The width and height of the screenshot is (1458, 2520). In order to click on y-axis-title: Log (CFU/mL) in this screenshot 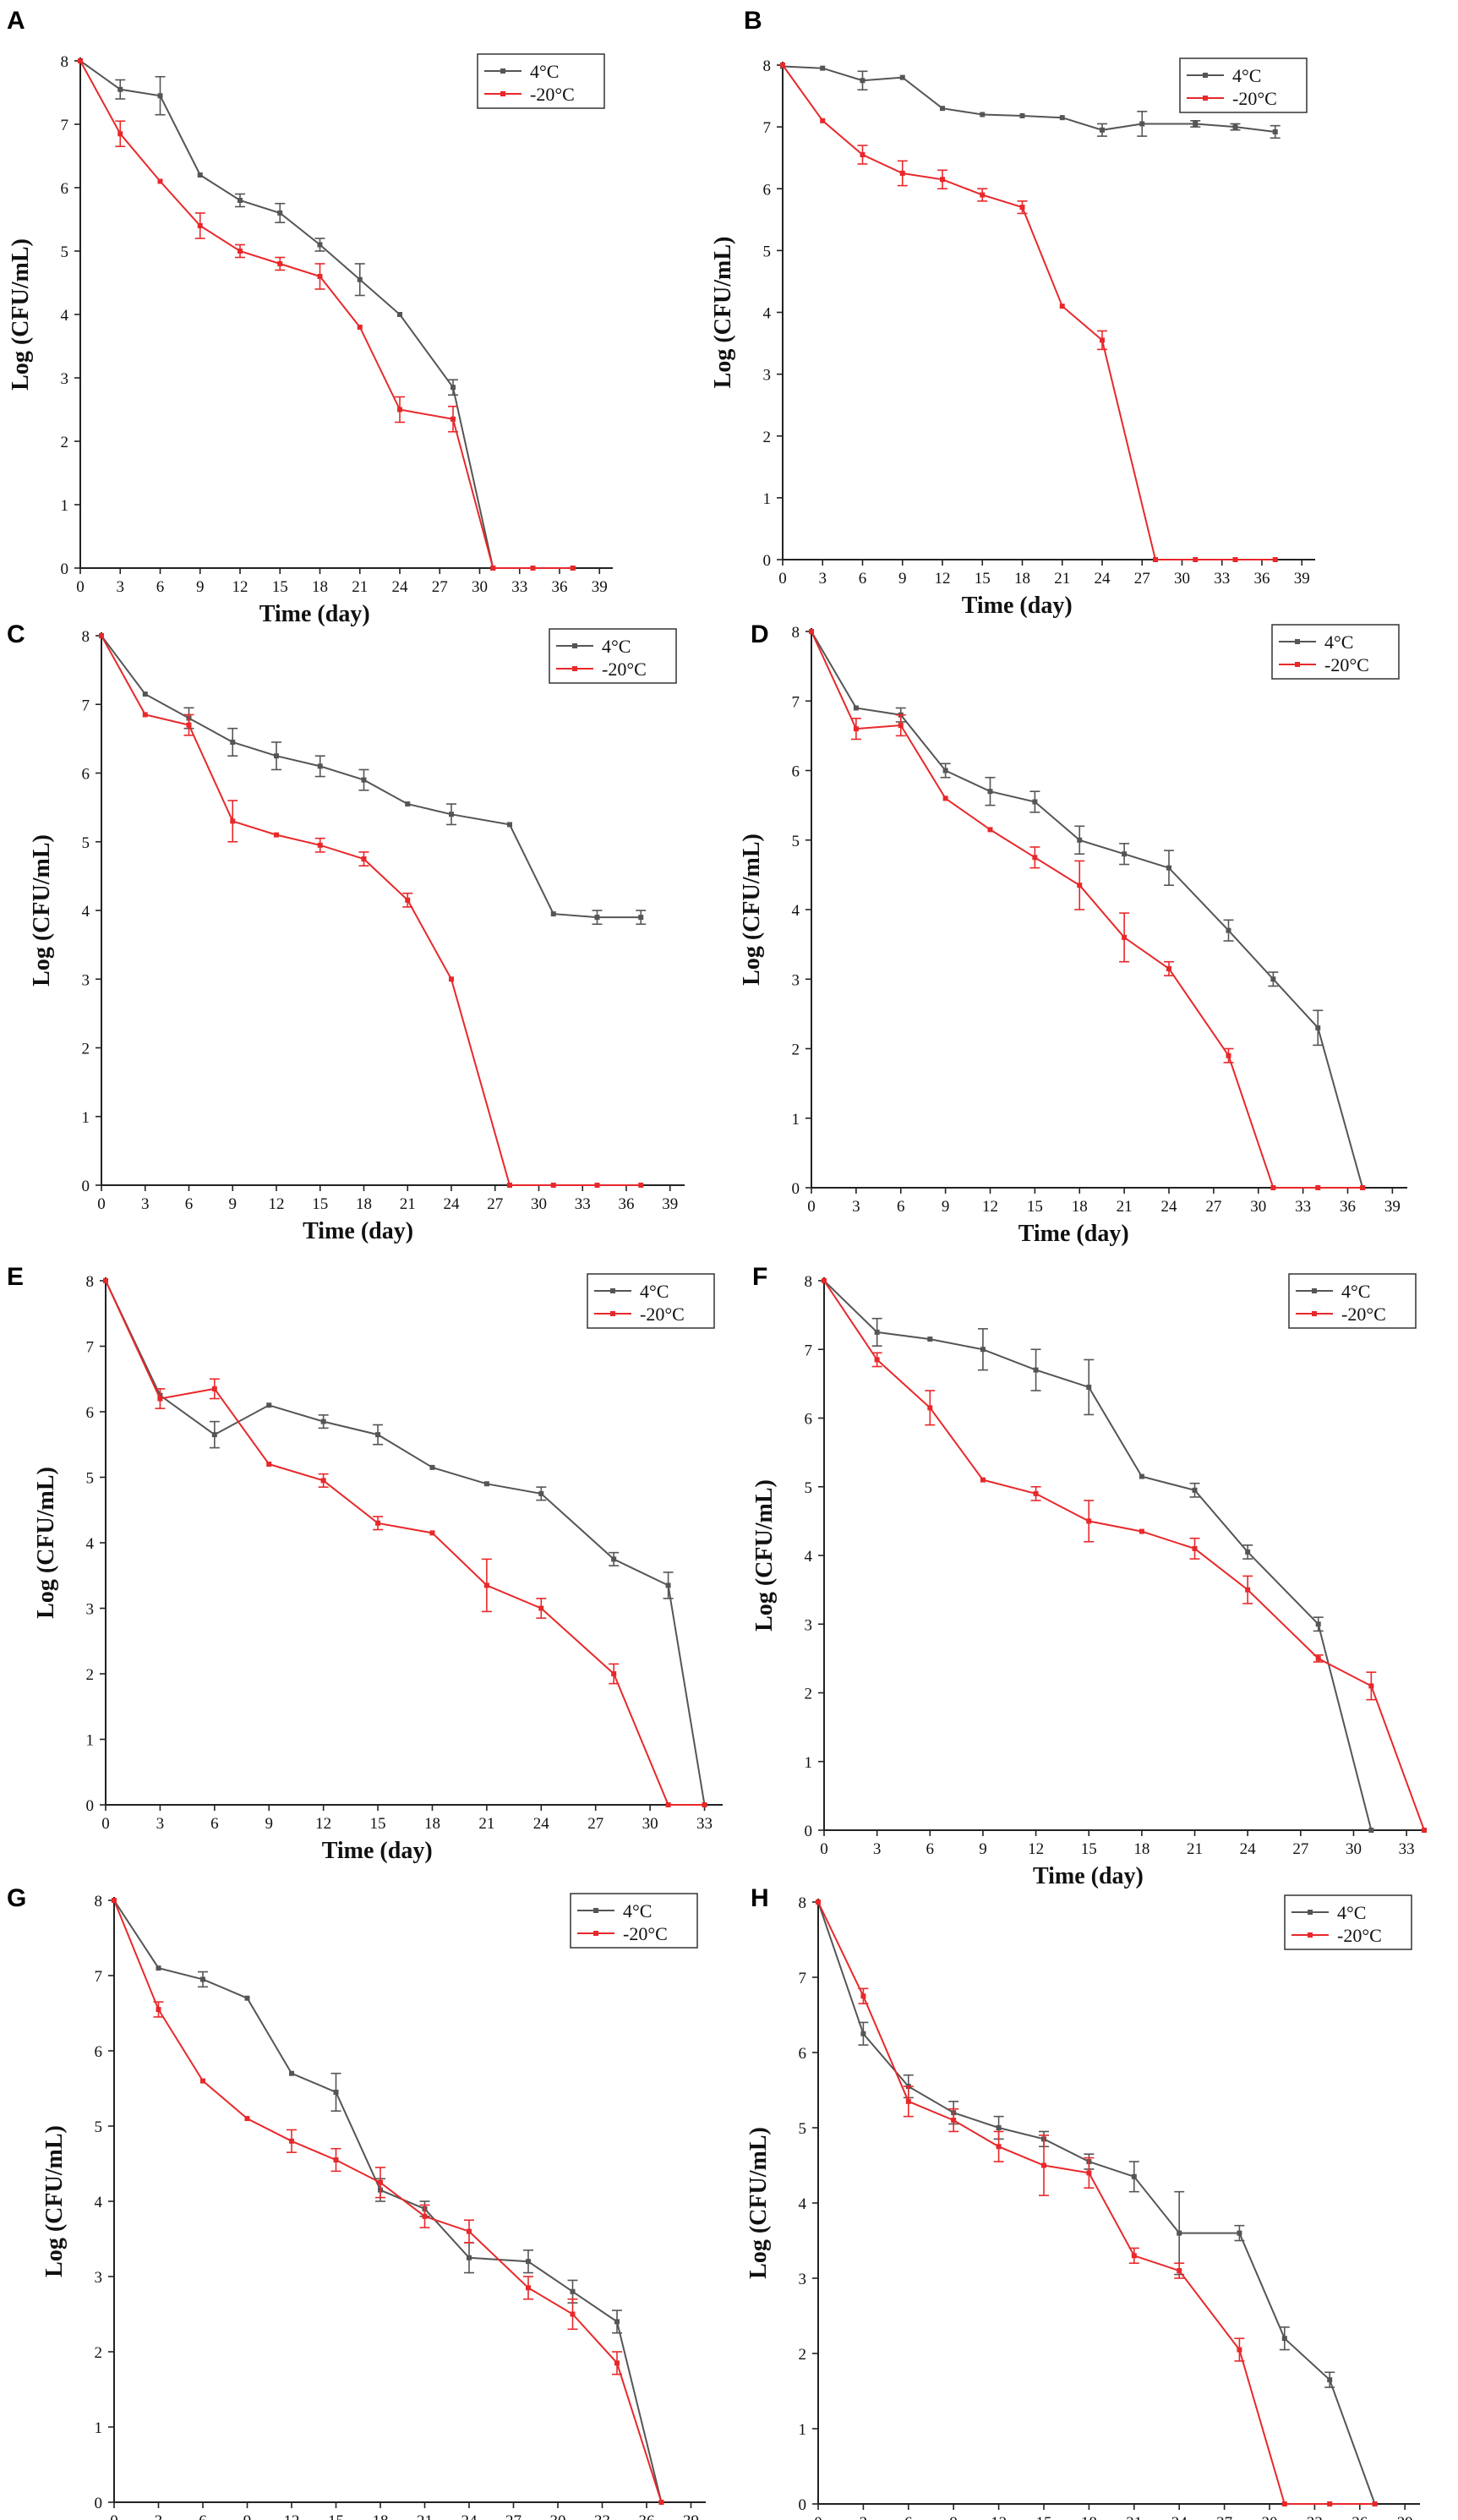, I will do `click(752, 910)`.